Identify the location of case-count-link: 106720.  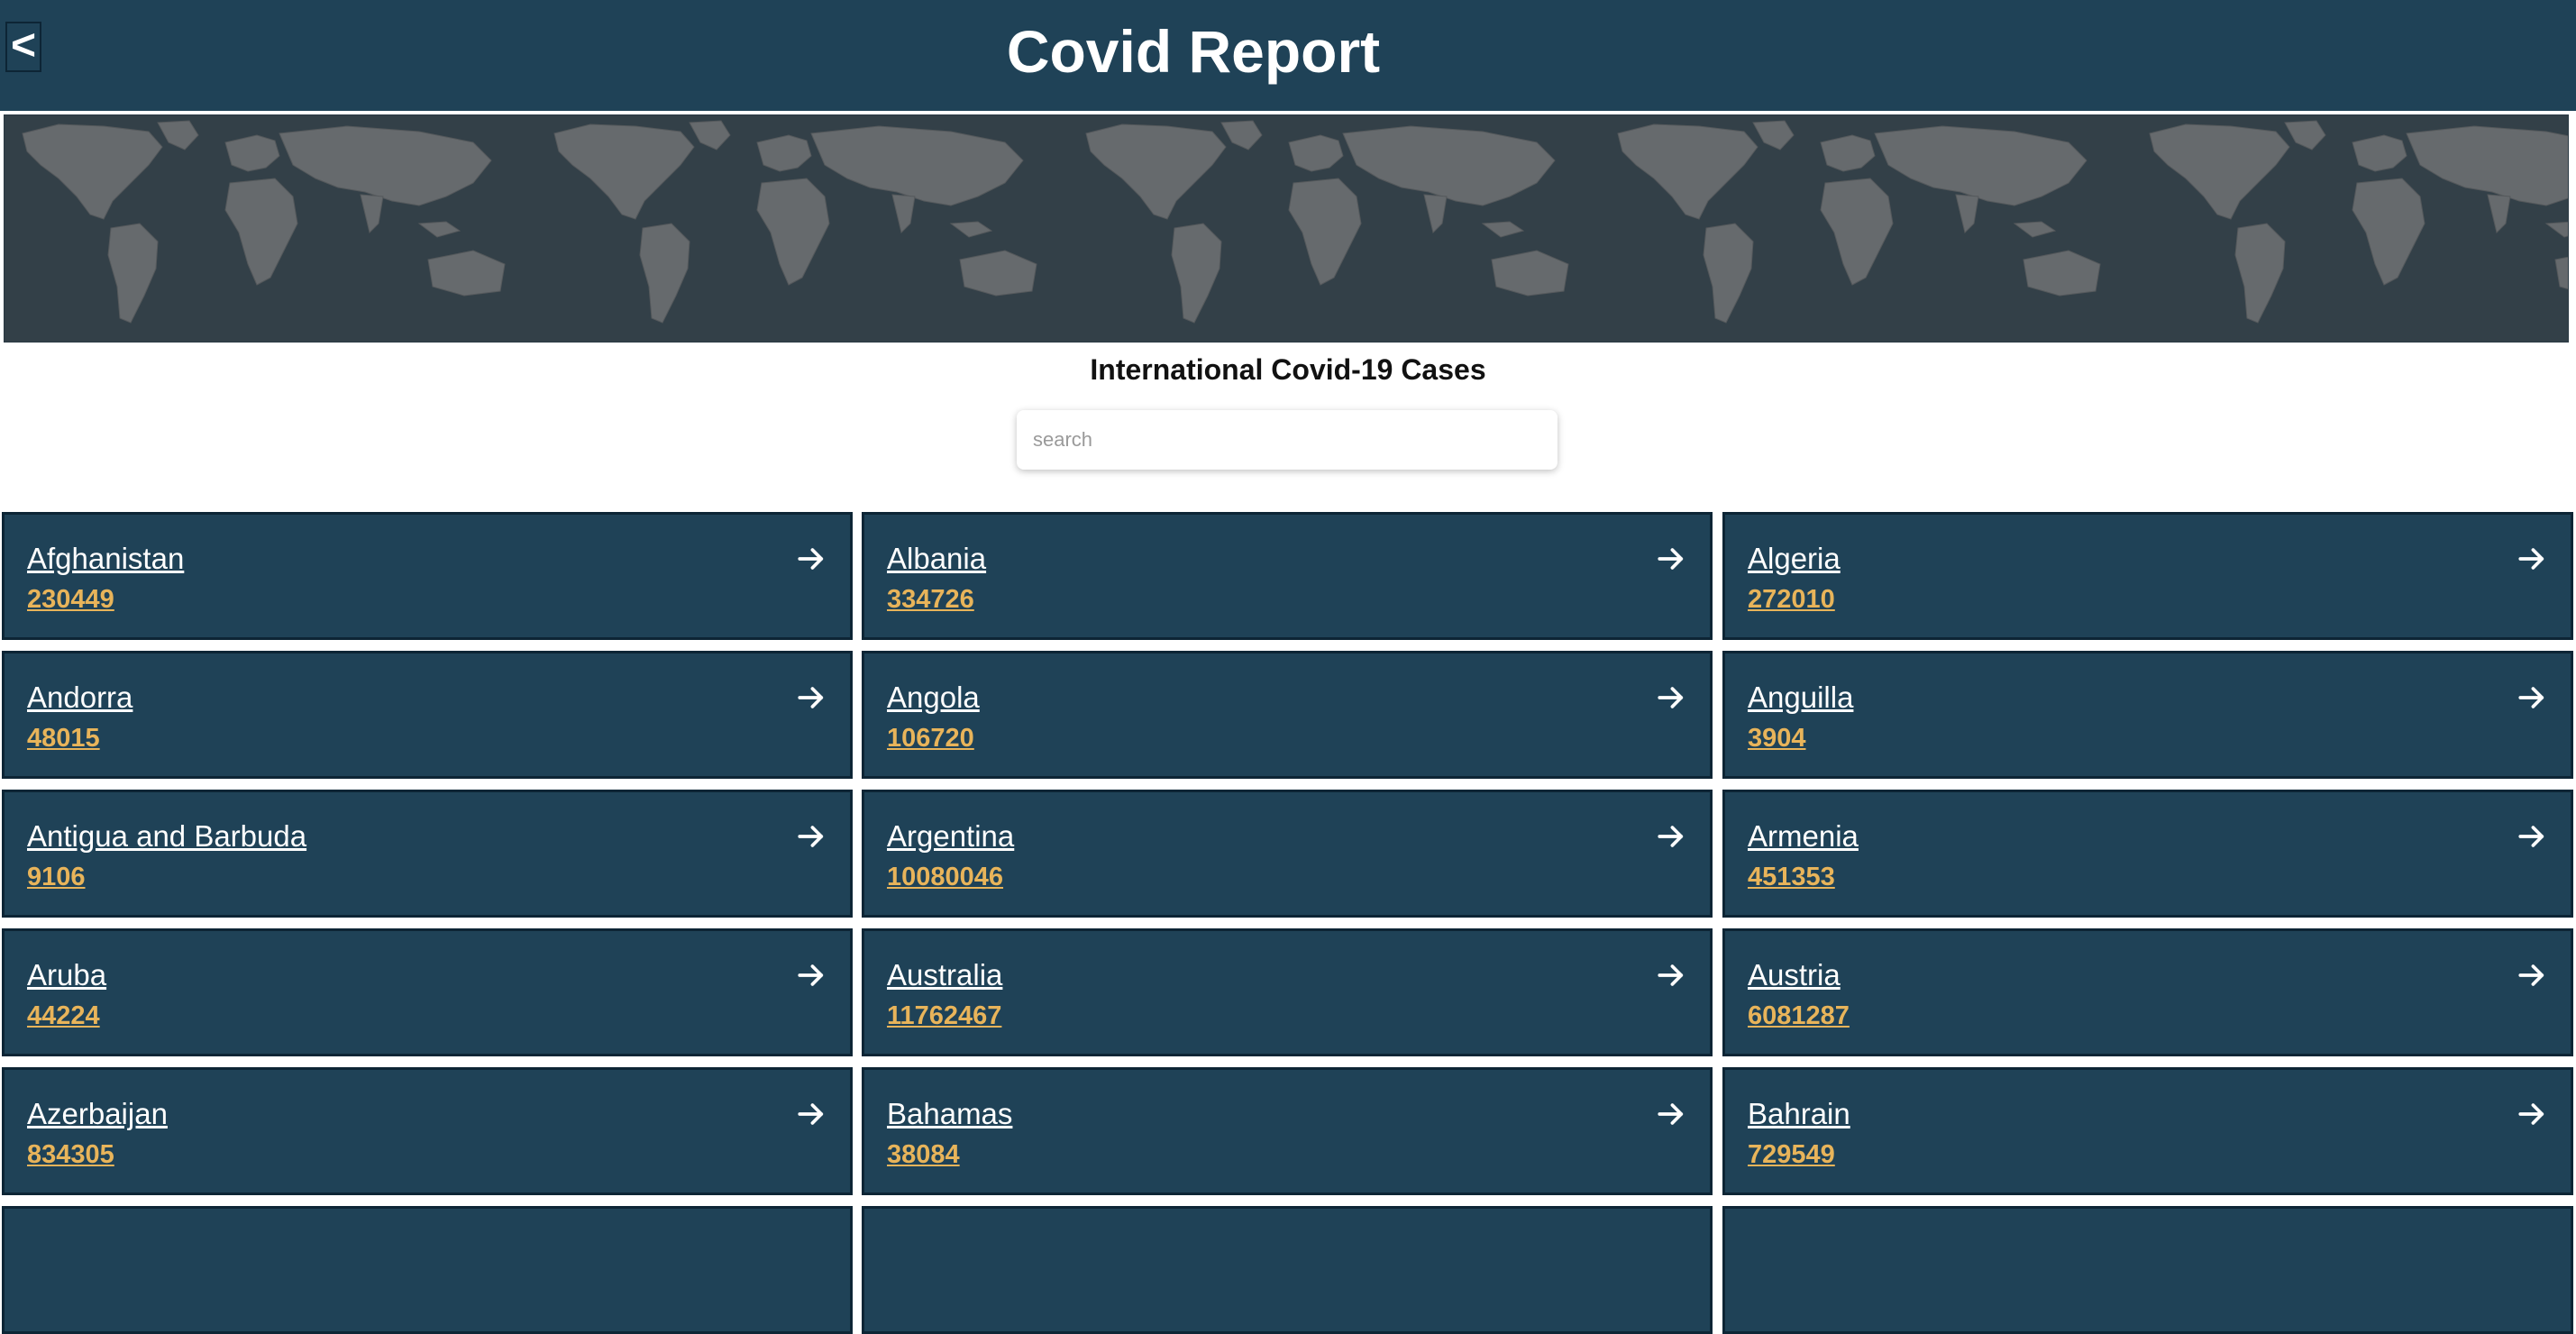
(930, 738).